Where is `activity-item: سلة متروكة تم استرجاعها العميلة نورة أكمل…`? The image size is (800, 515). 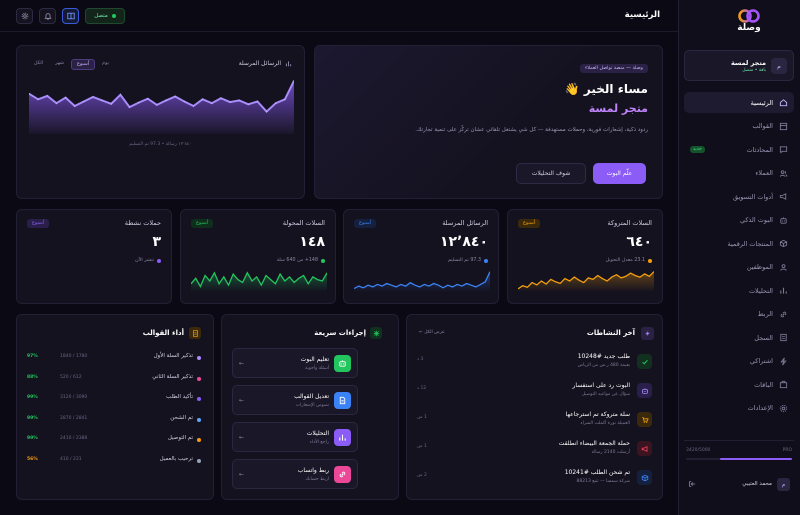
activity-item: سلة متروكة تم استرجاعها العميلة نورة أكمل… is located at coordinates (534, 422).